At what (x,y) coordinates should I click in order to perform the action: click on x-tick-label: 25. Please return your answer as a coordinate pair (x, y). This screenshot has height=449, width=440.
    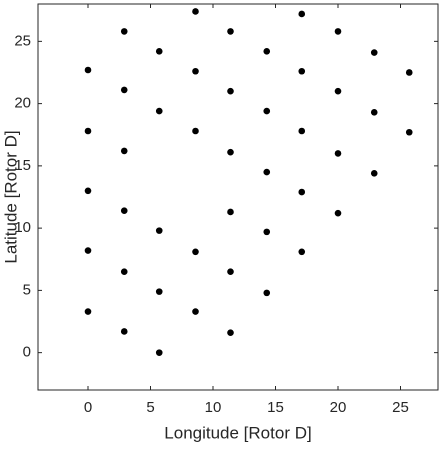
    Looking at the image, I should click on (400, 407).